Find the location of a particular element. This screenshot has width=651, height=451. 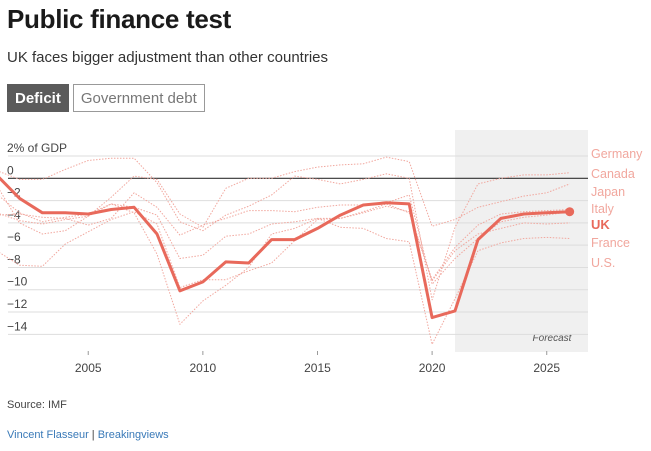

source-note: Source: IMF is located at coordinates (37, 405).